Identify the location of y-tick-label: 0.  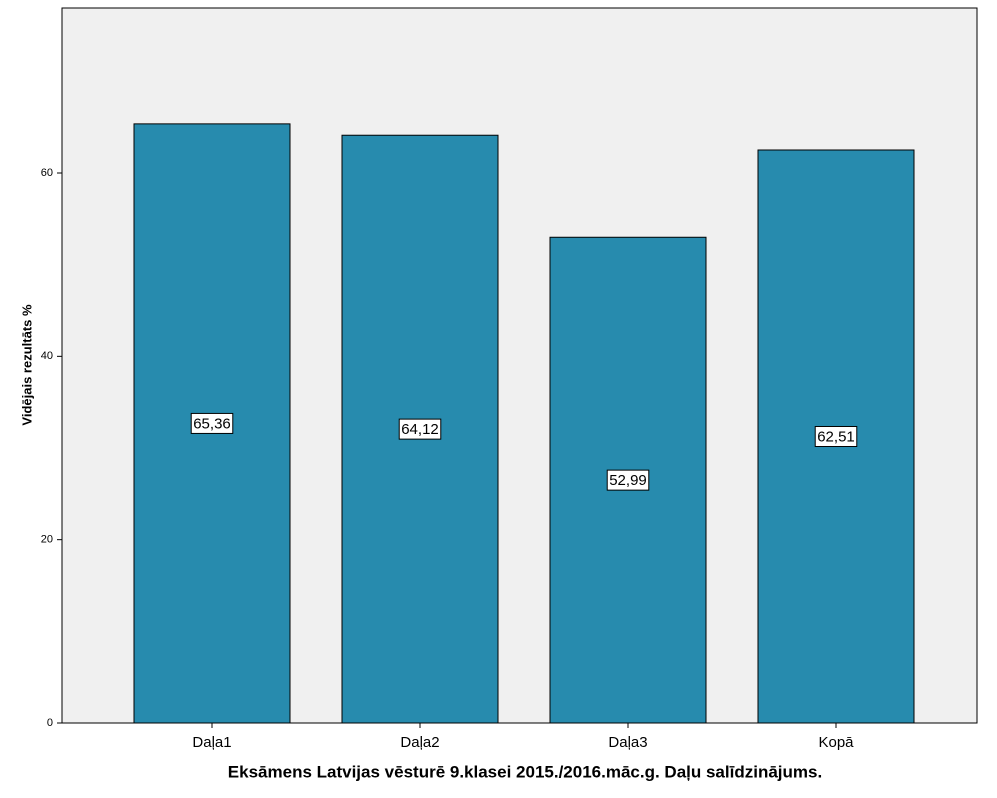
(50, 723).